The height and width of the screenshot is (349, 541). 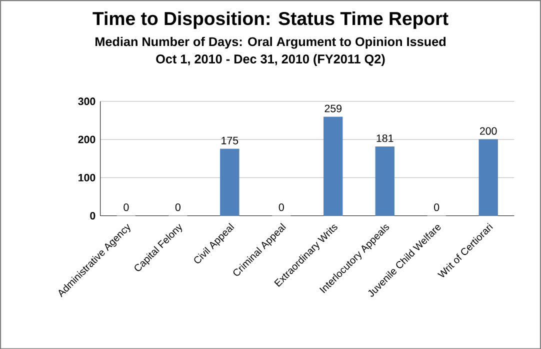 What do you see at coordinates (488, 131) in the screenshot?
I see `data-label: 200` at bounding box center [488, 131].